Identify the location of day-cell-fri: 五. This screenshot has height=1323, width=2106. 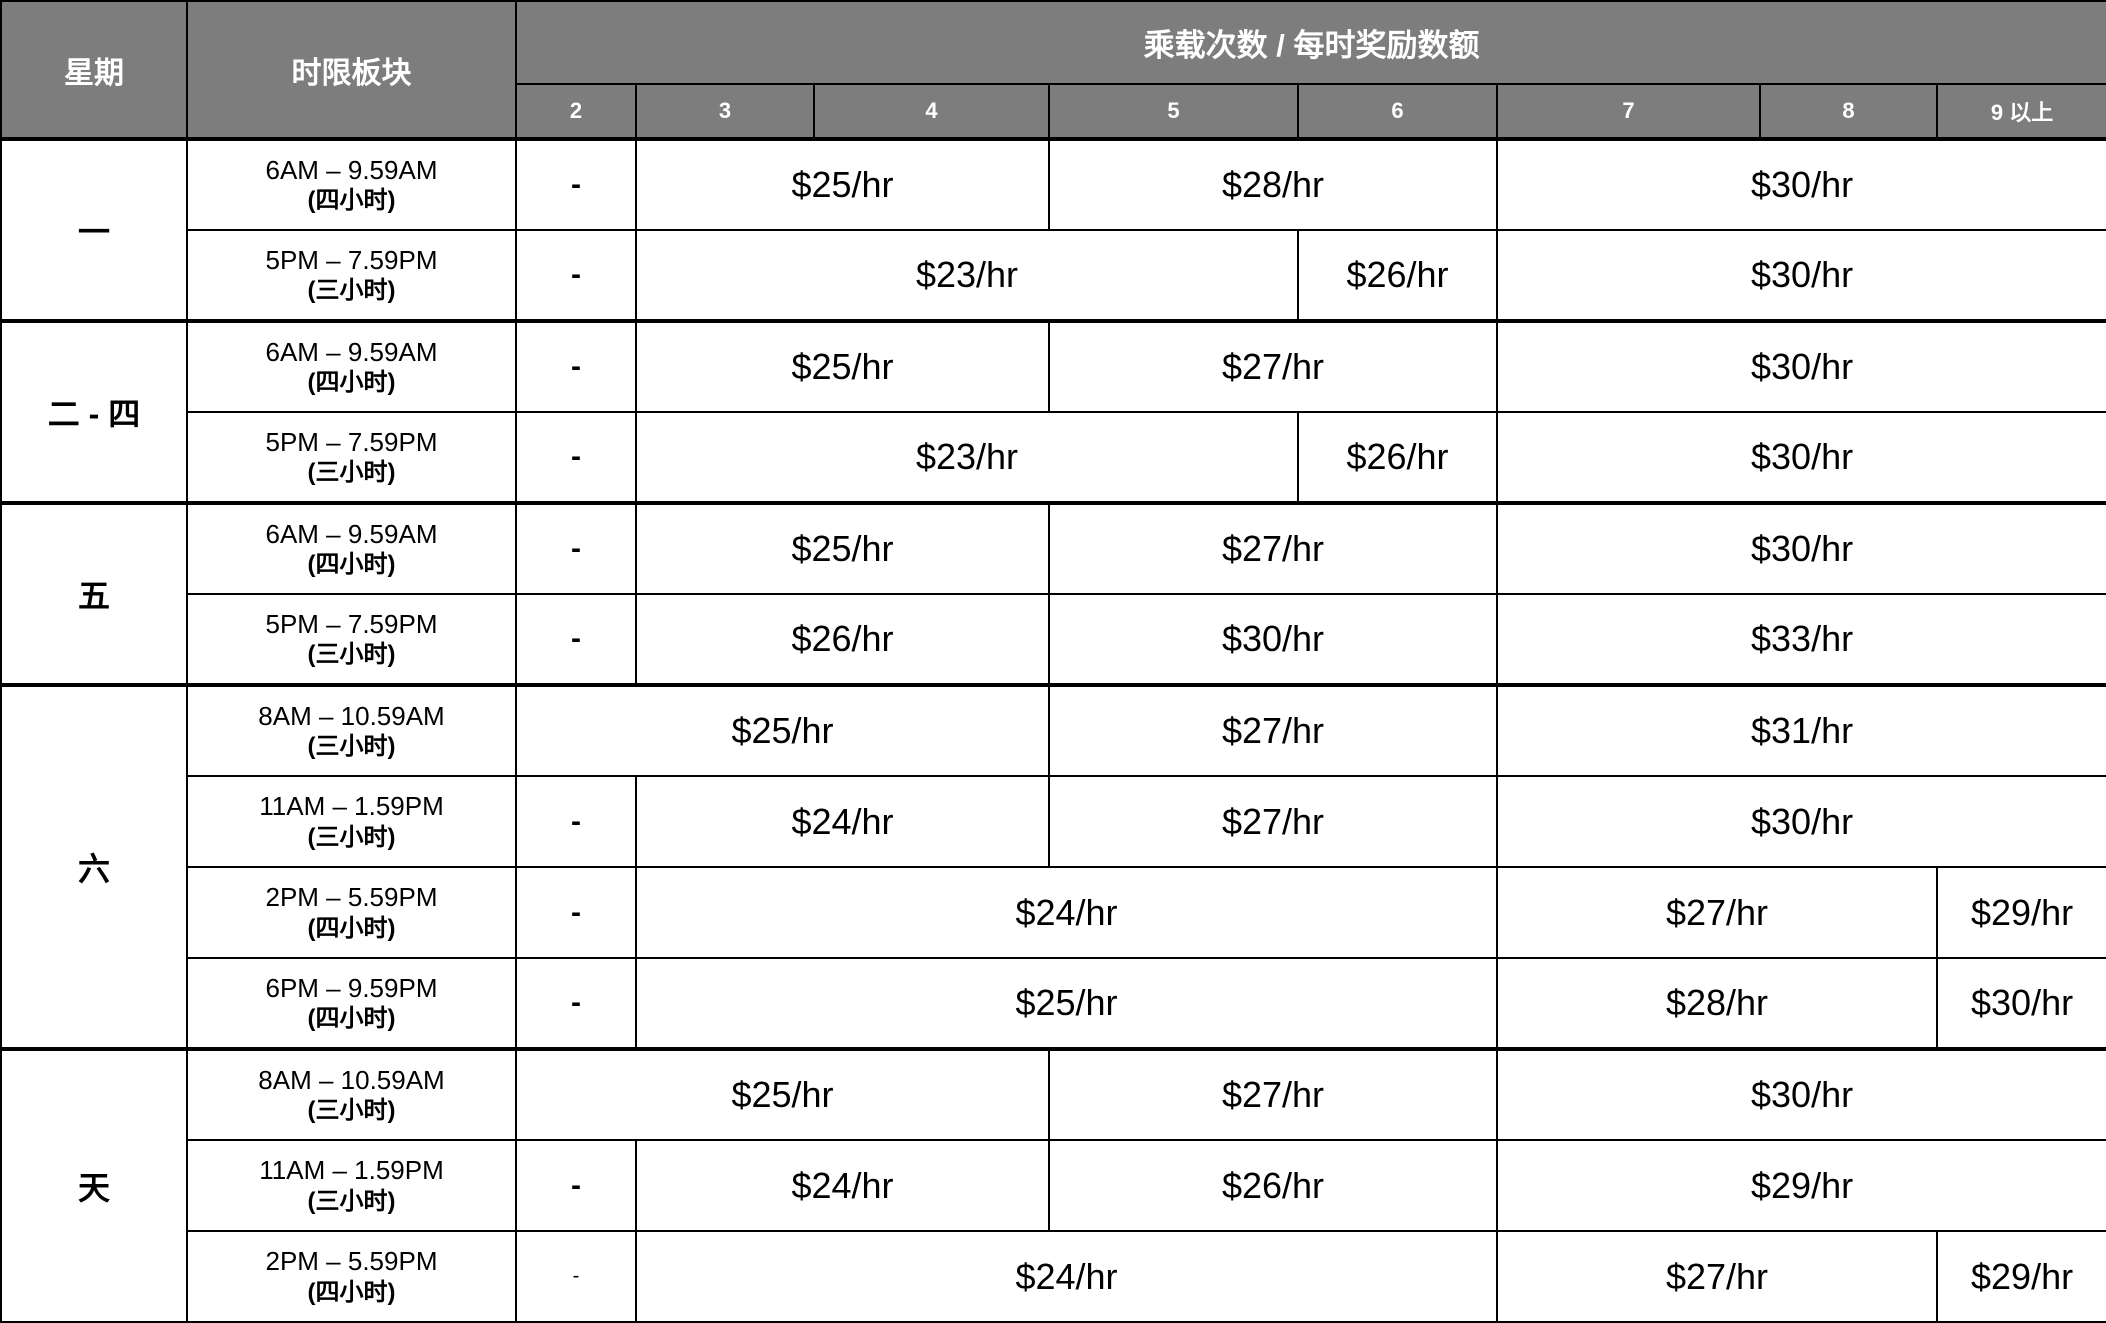
(94, 593).